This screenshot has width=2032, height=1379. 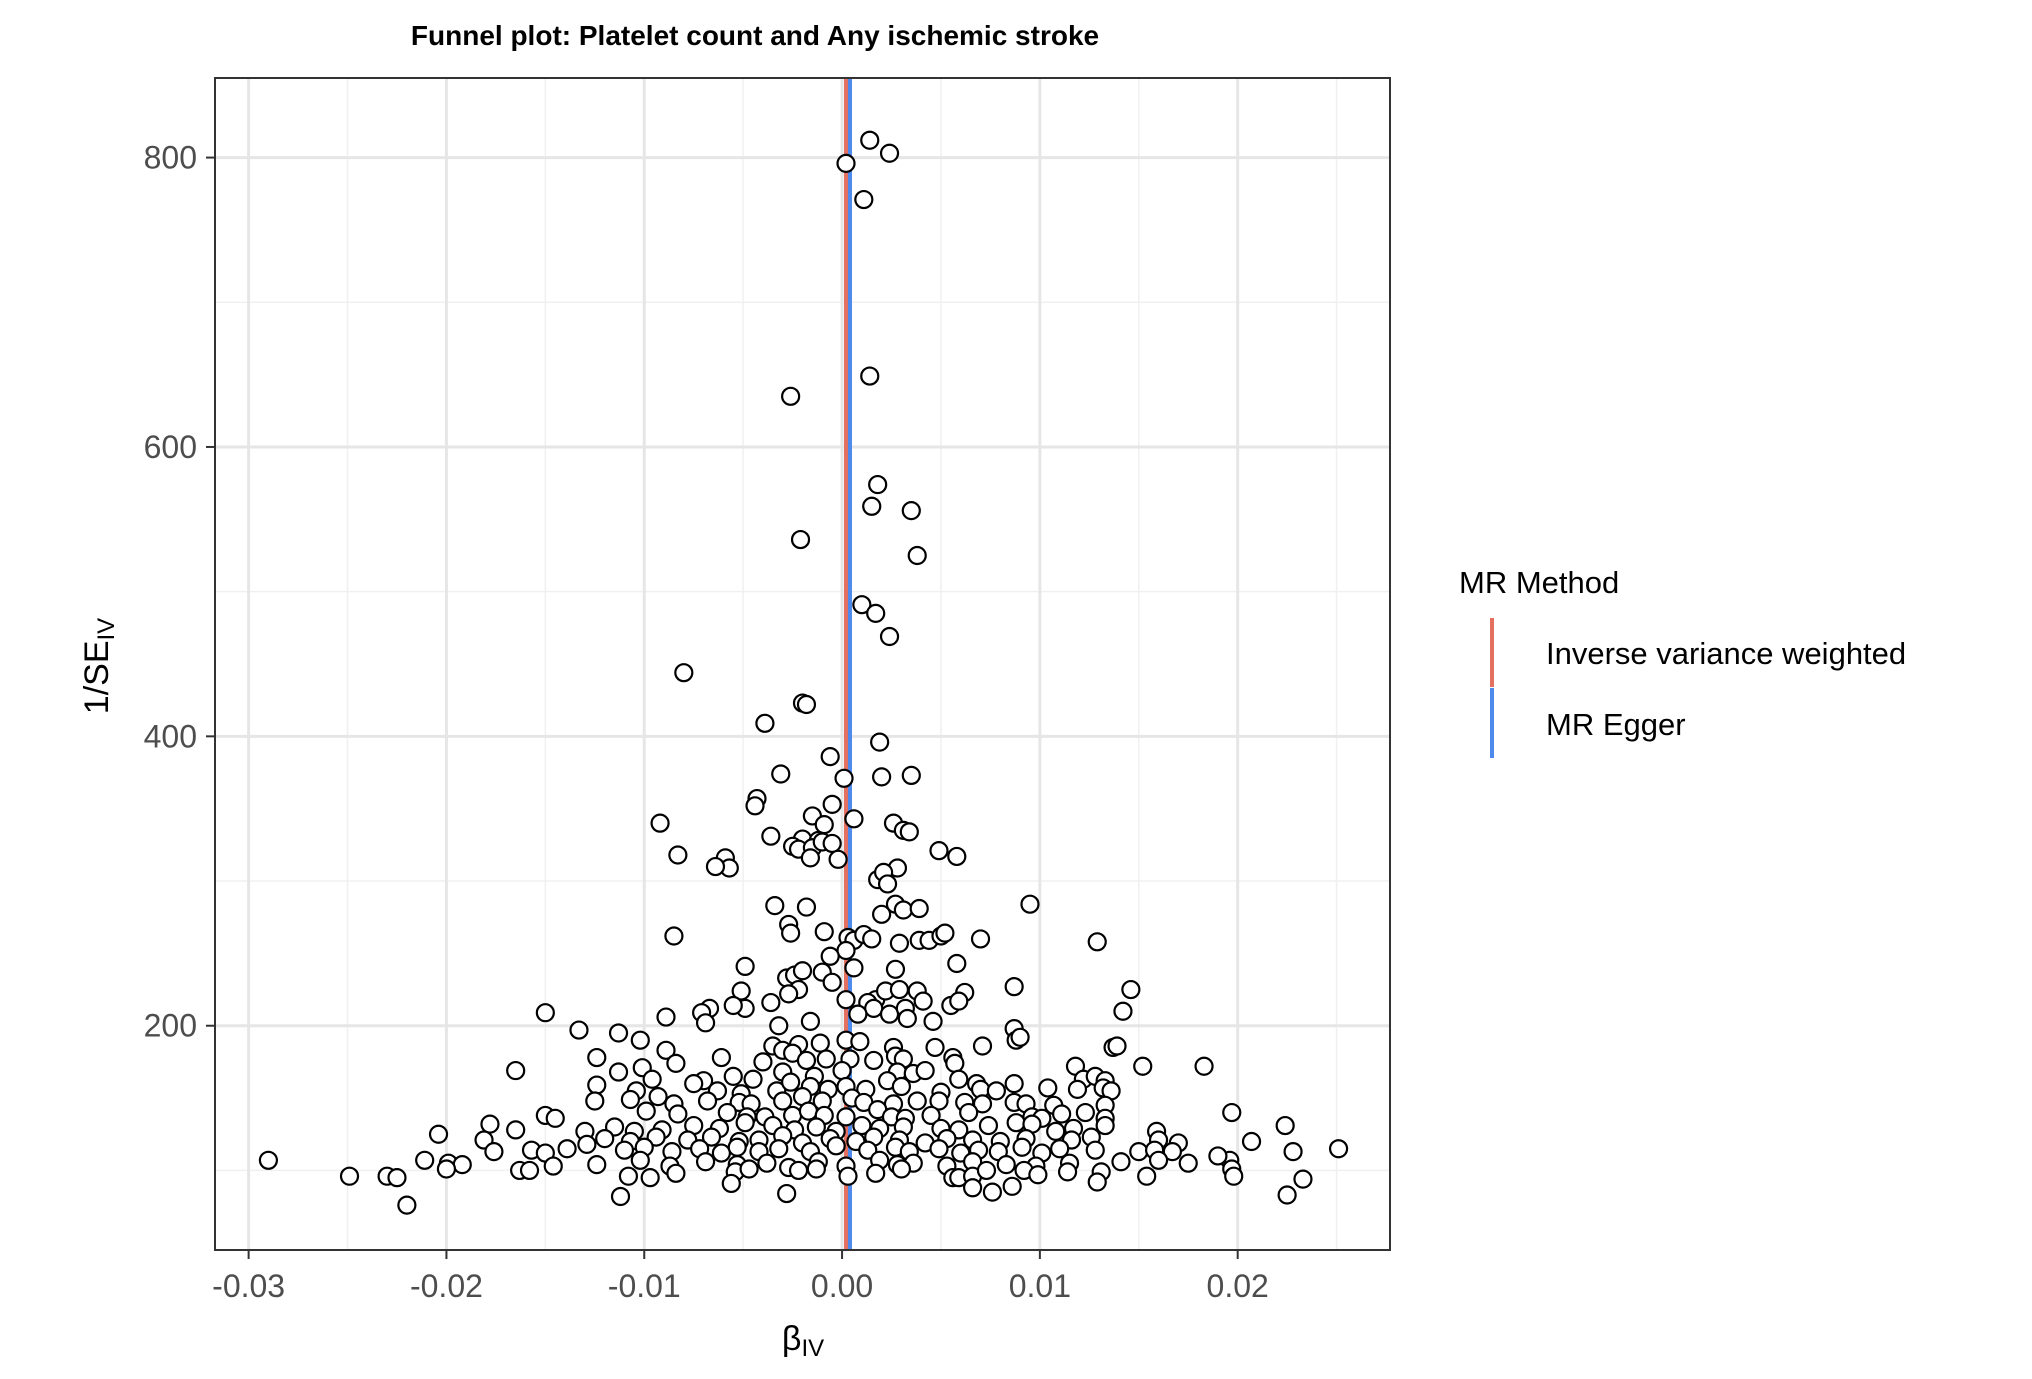 What do you see at coordinates (792, 1339) in the screenshot?
I see `x-axis-title-main: β` at bounding box center [792, 1339].